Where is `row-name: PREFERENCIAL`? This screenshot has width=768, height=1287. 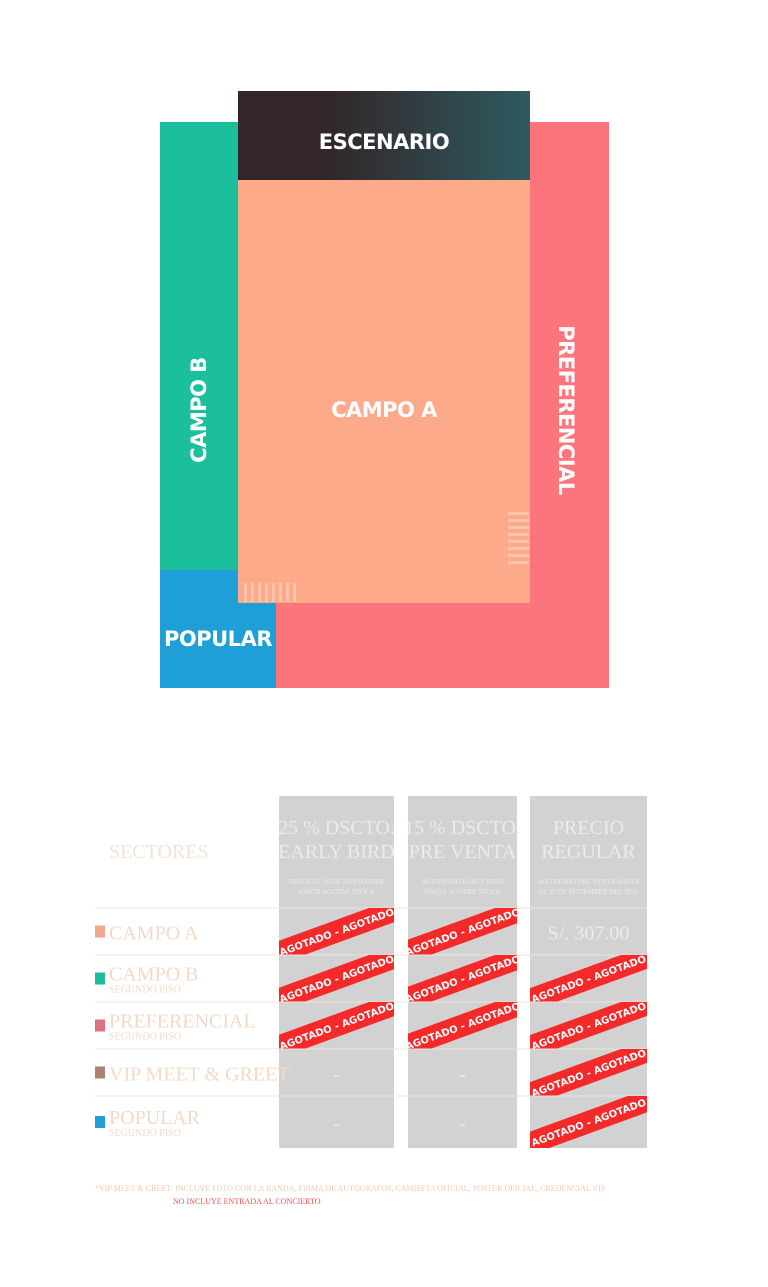 row-name: PREFERENCIAL is located at coordinates (182, 1022).